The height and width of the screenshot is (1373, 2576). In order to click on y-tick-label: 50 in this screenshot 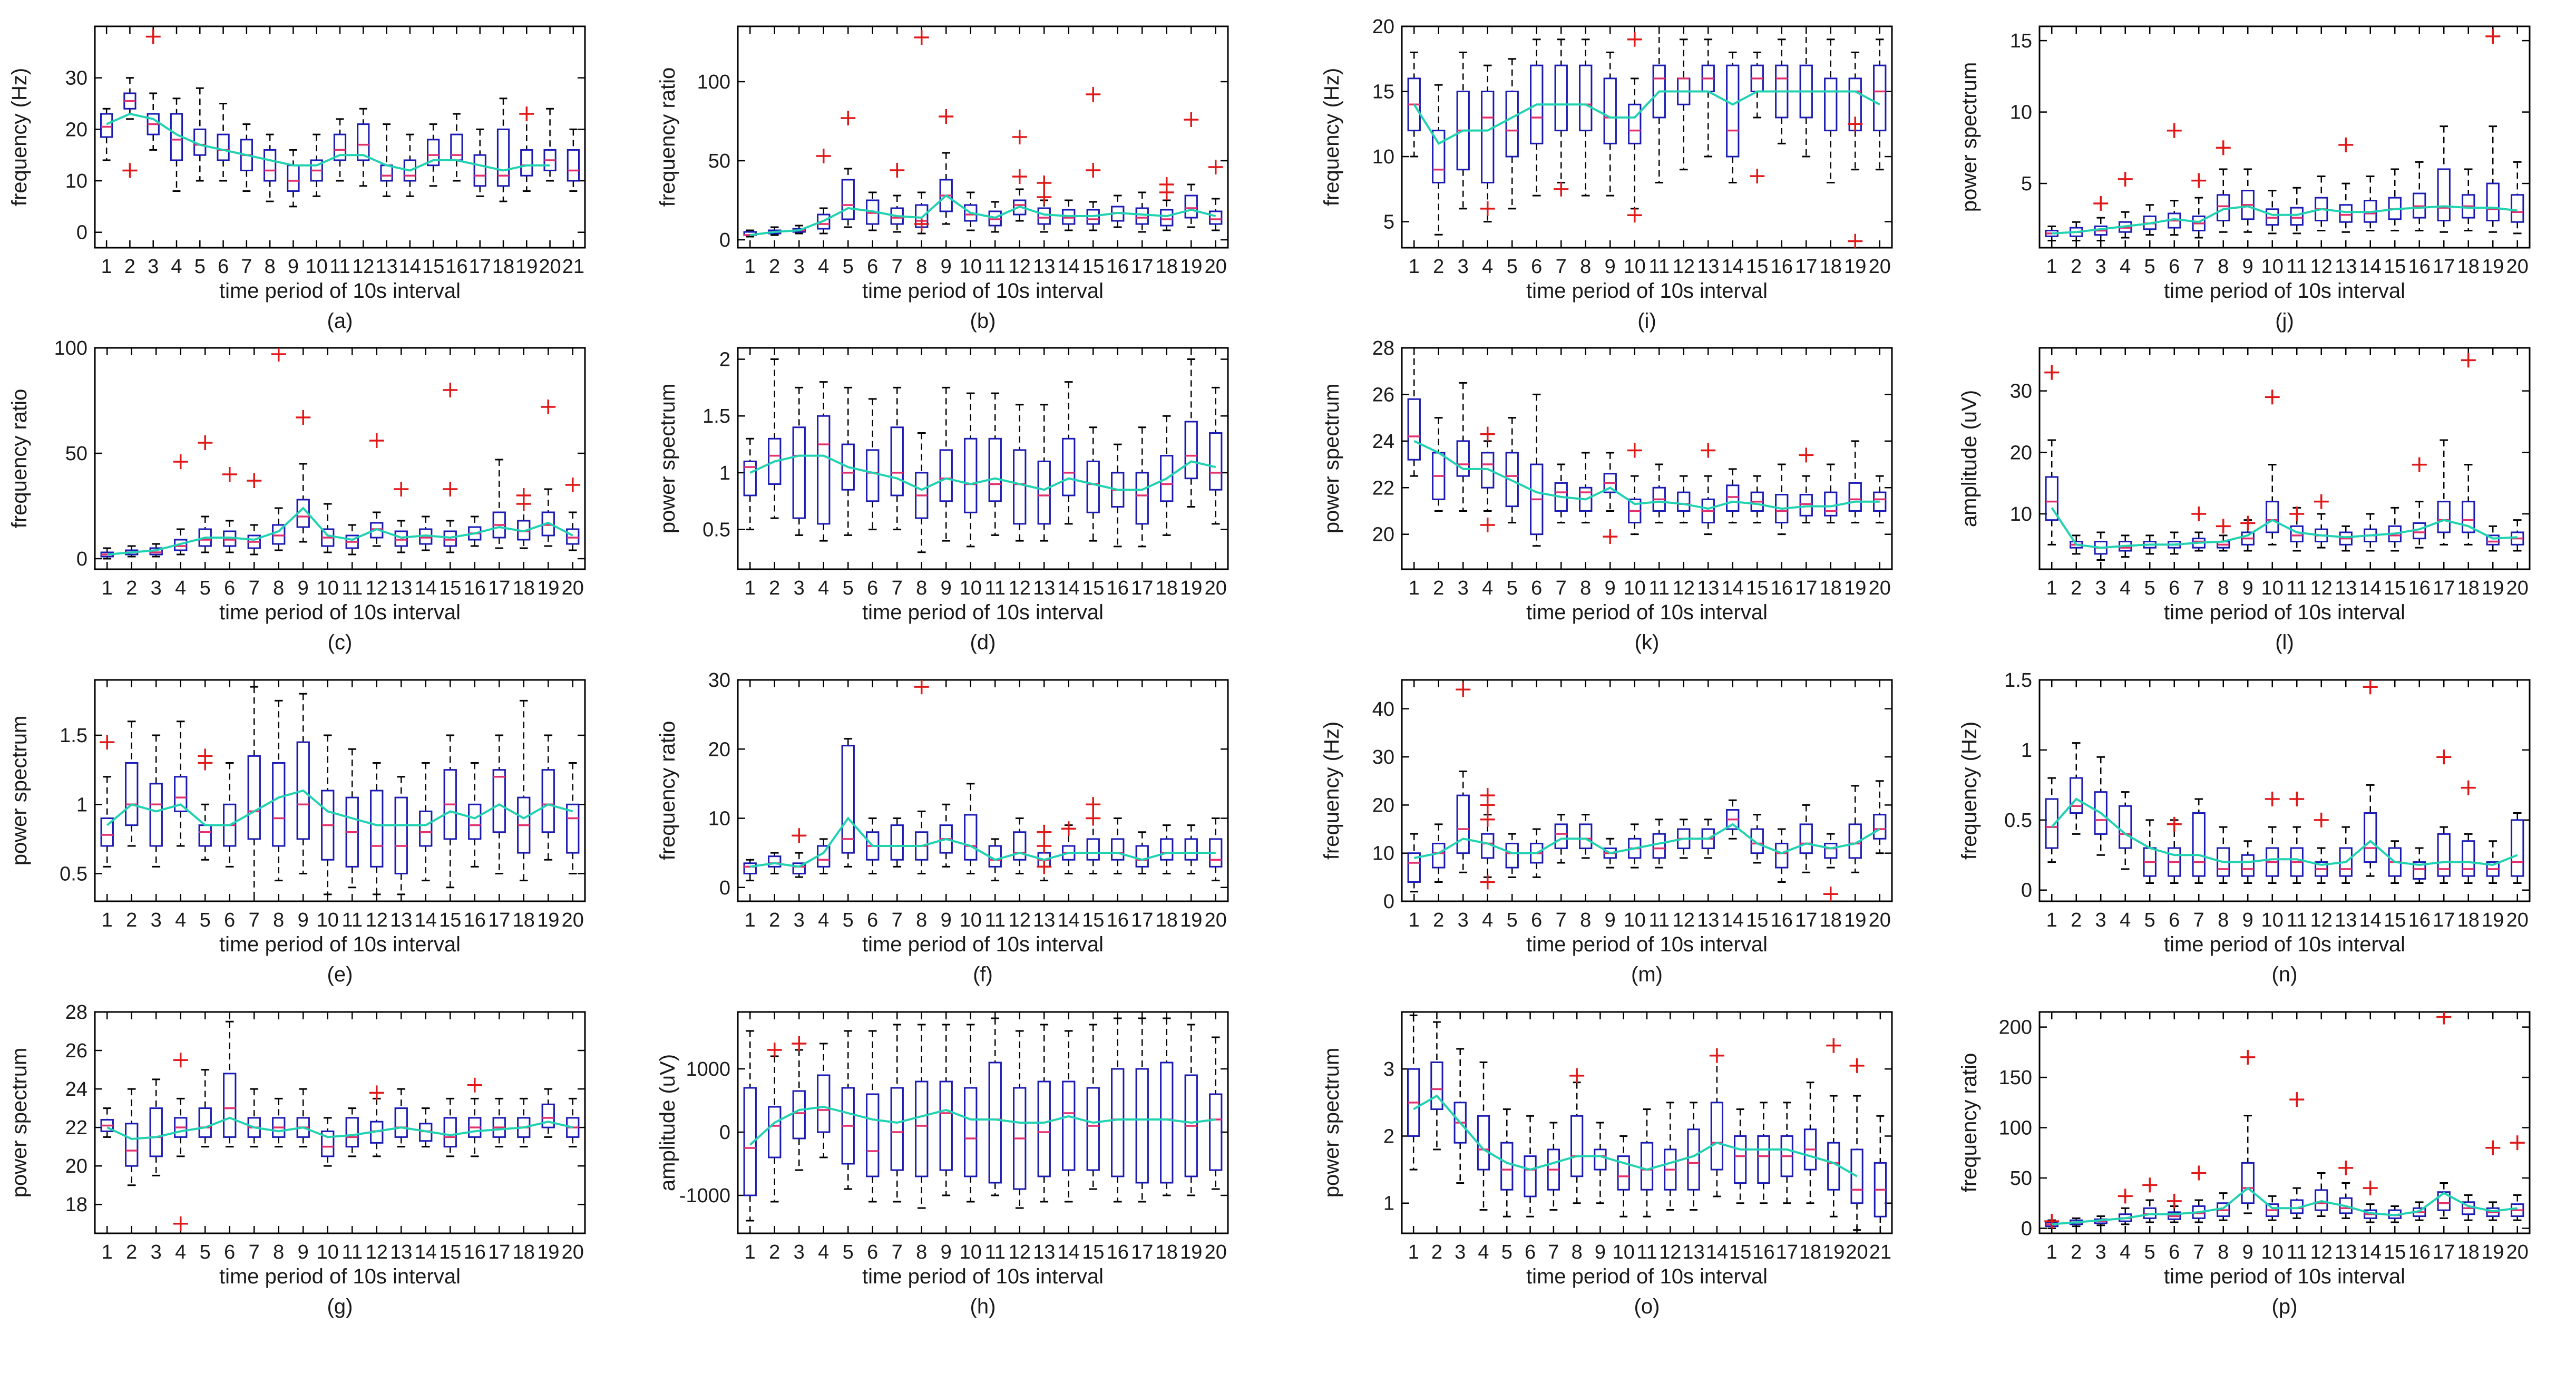, I will do `click(719, 161)`.